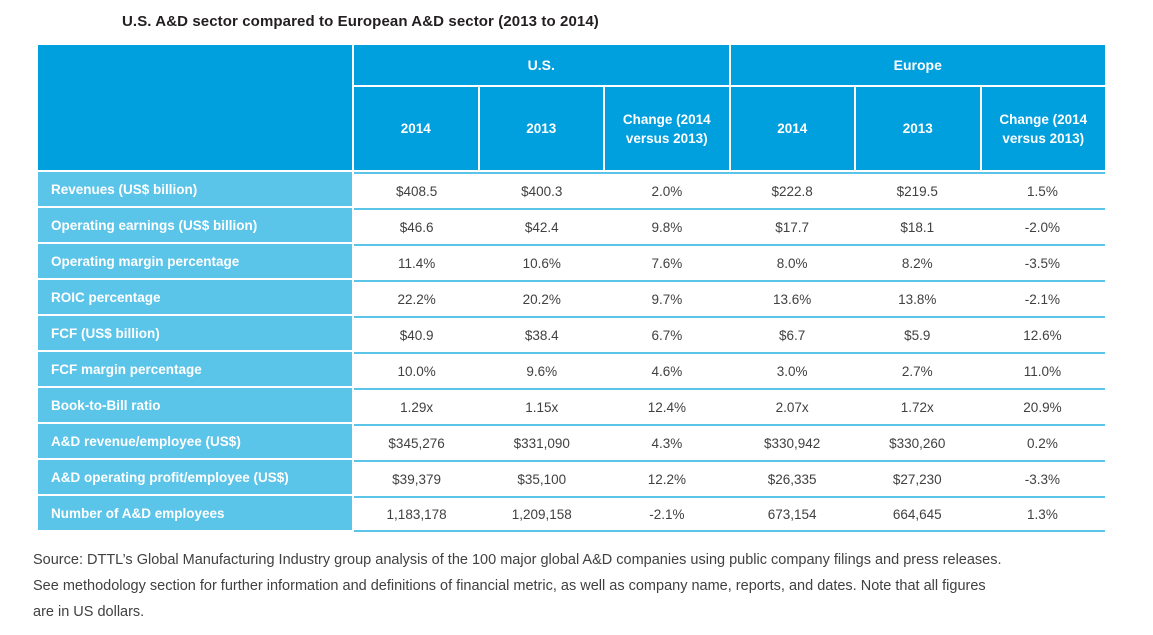  I want to click on column-group-europe: Europe, so click(917, 65).